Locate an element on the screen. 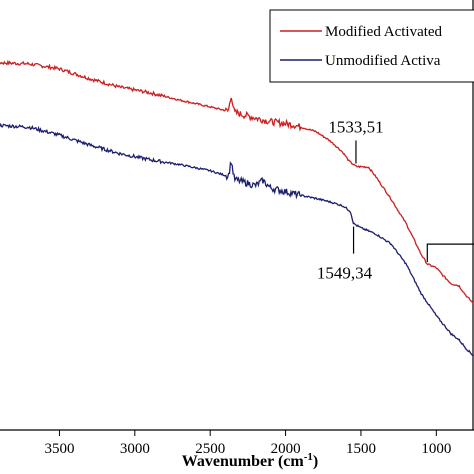  x-tick-label: 3000 is located at coordinates (135, 449).